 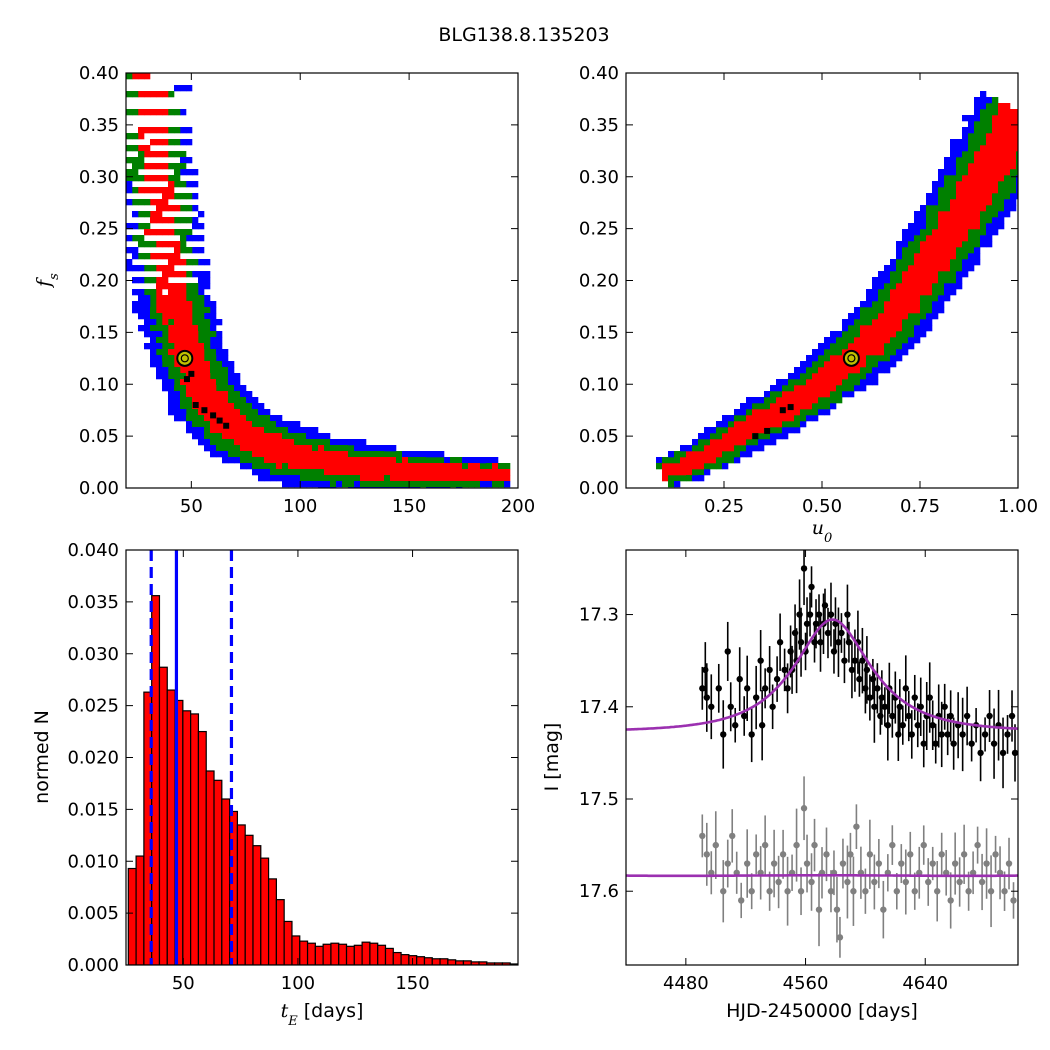 I want to click on panel-fs-u0-peak-cell, so click(x=790, y=407).